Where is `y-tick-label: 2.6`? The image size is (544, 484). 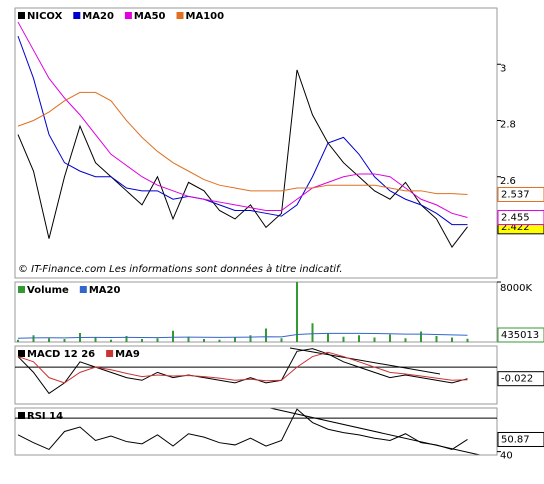 y-tick-label: 2.6 is located at coordinates (508, 181).